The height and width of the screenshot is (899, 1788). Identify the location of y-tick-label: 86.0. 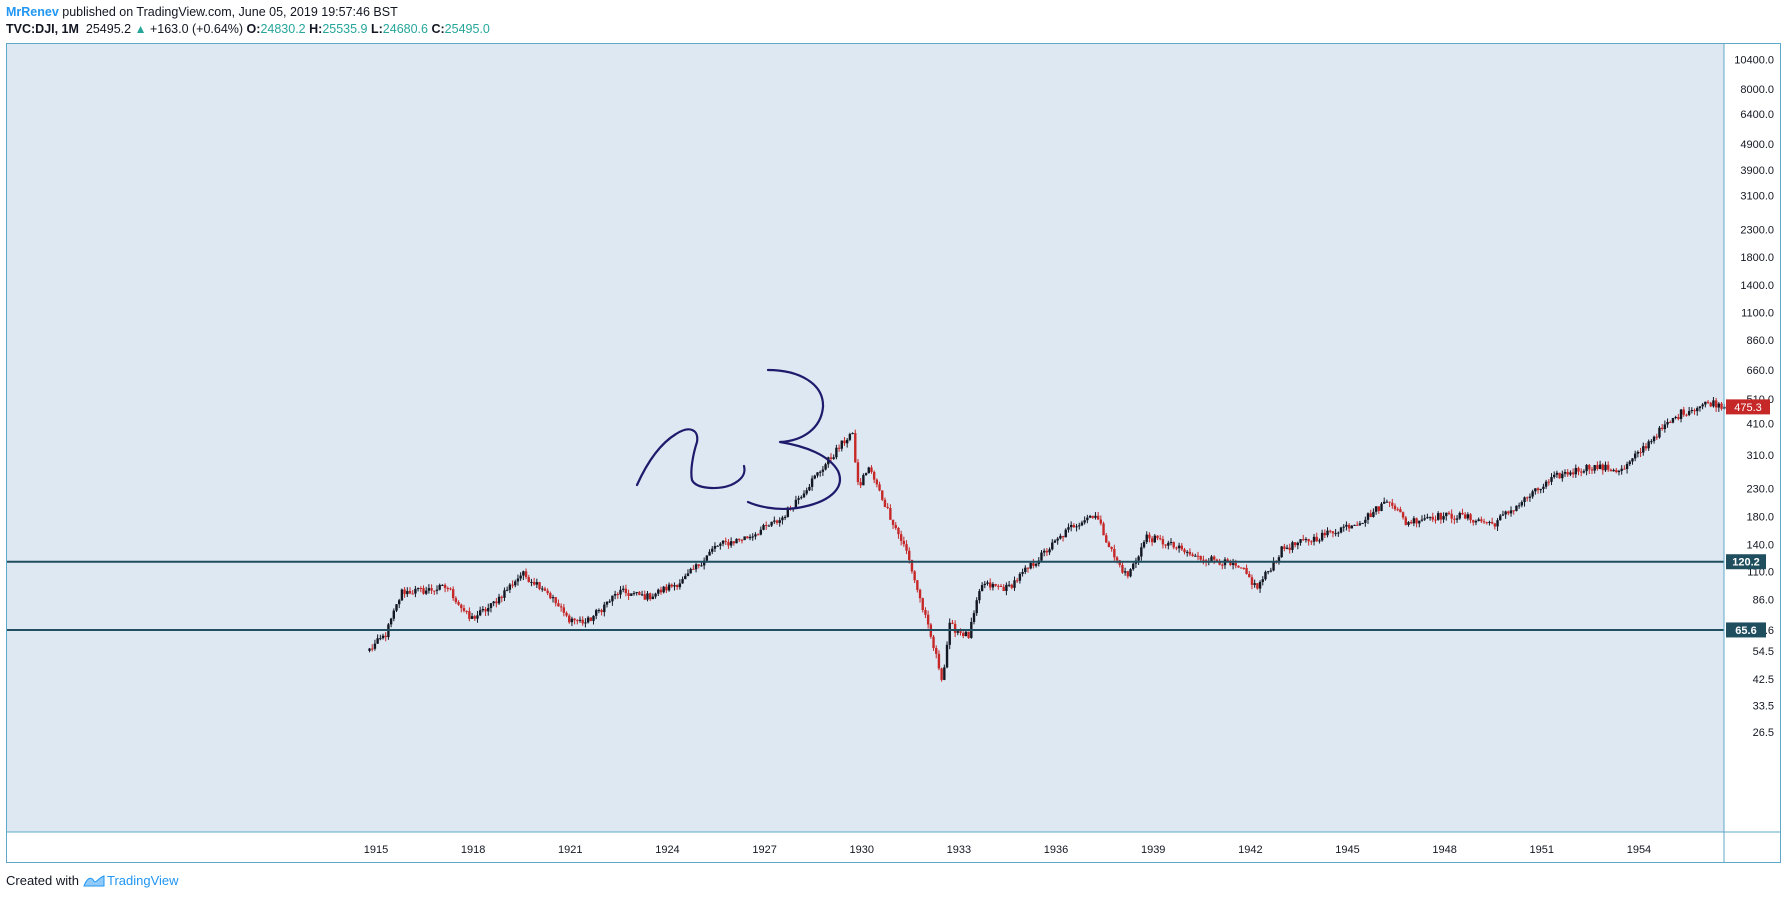
(1763, 600).